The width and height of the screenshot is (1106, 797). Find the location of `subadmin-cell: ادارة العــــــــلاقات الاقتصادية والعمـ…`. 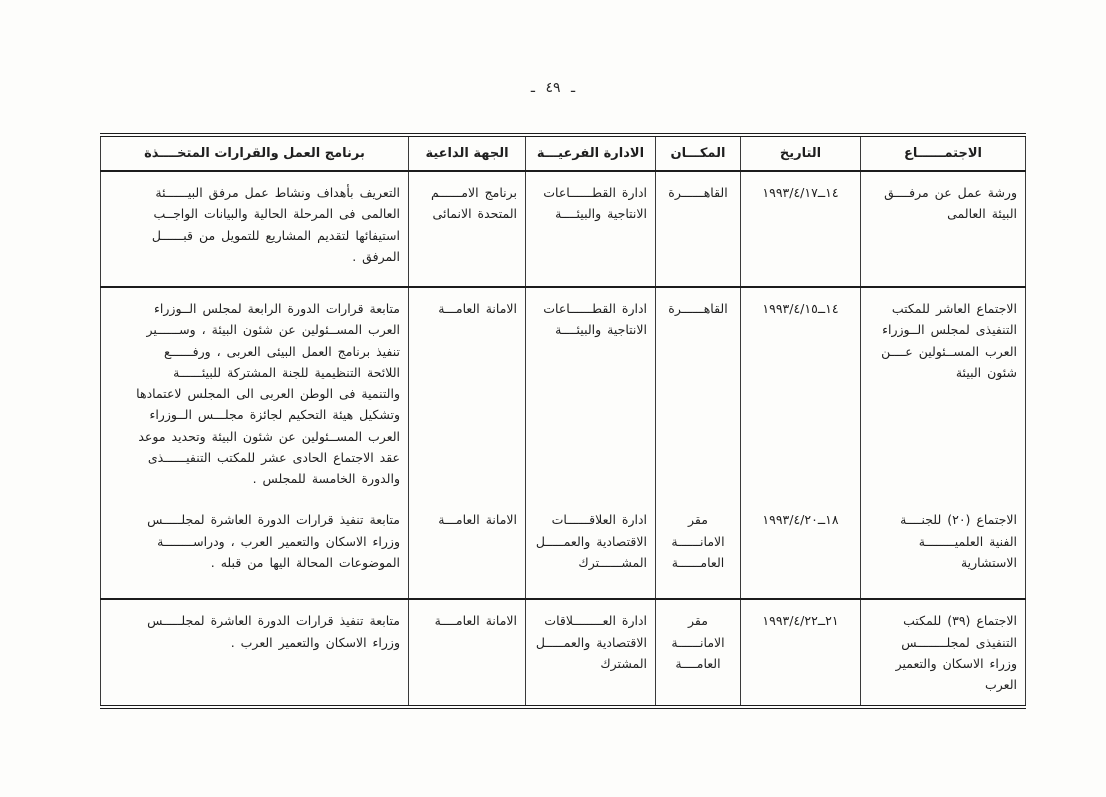

subadmin-cell: ادارة العــــــــلاقات الاقتصادية والعمـ… is located at coordinates (590, 653).